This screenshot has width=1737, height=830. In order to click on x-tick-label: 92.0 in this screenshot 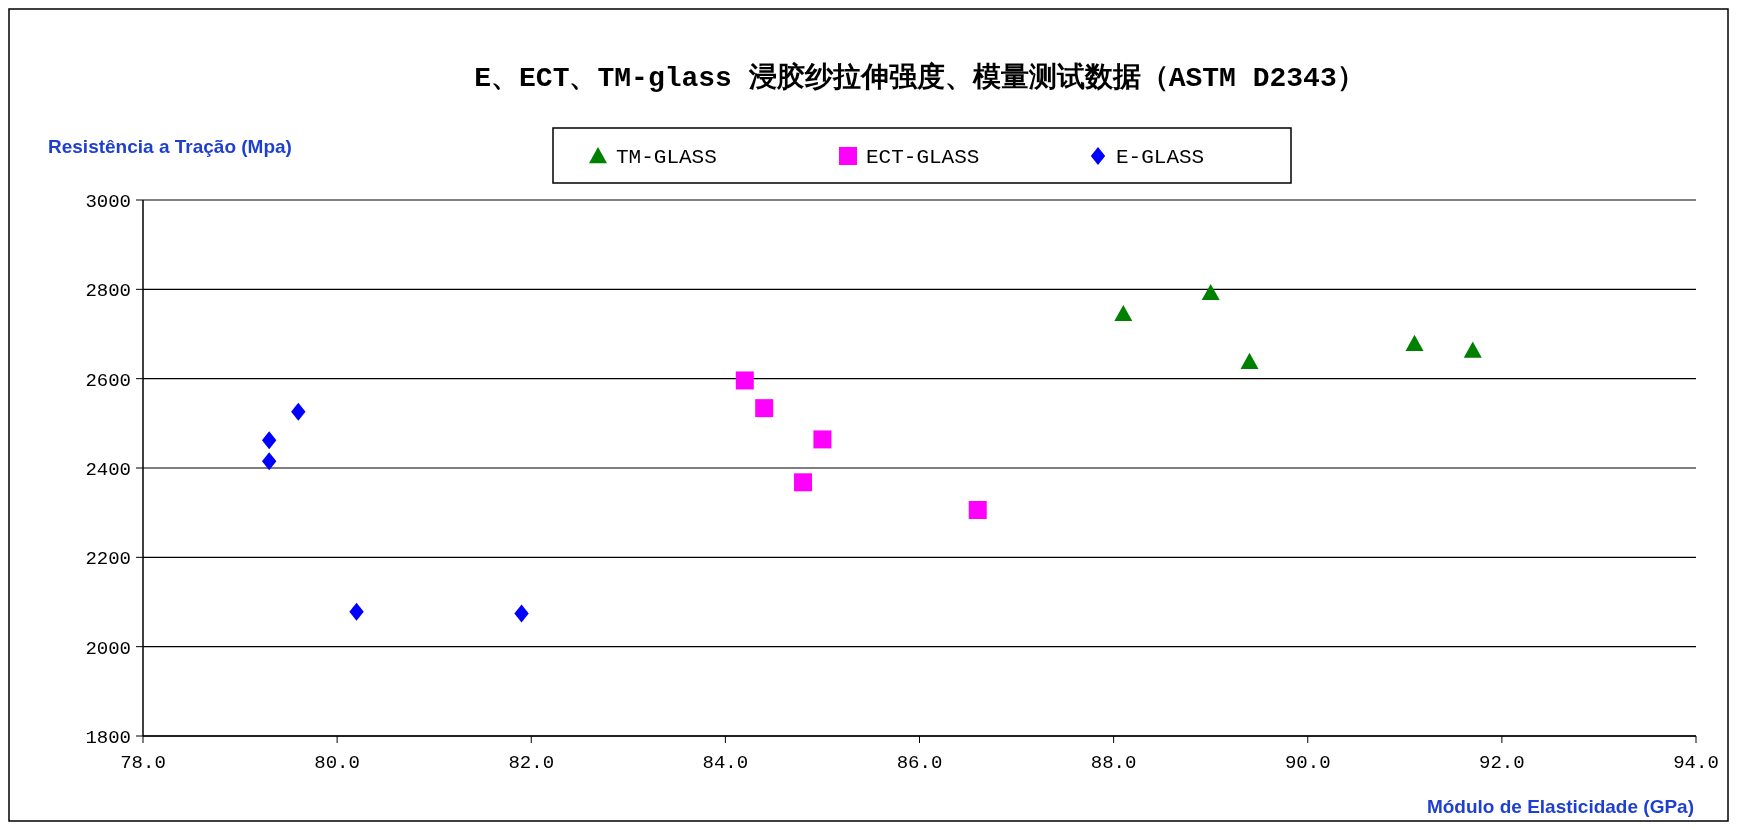, I will do `click(1502, 763)`.